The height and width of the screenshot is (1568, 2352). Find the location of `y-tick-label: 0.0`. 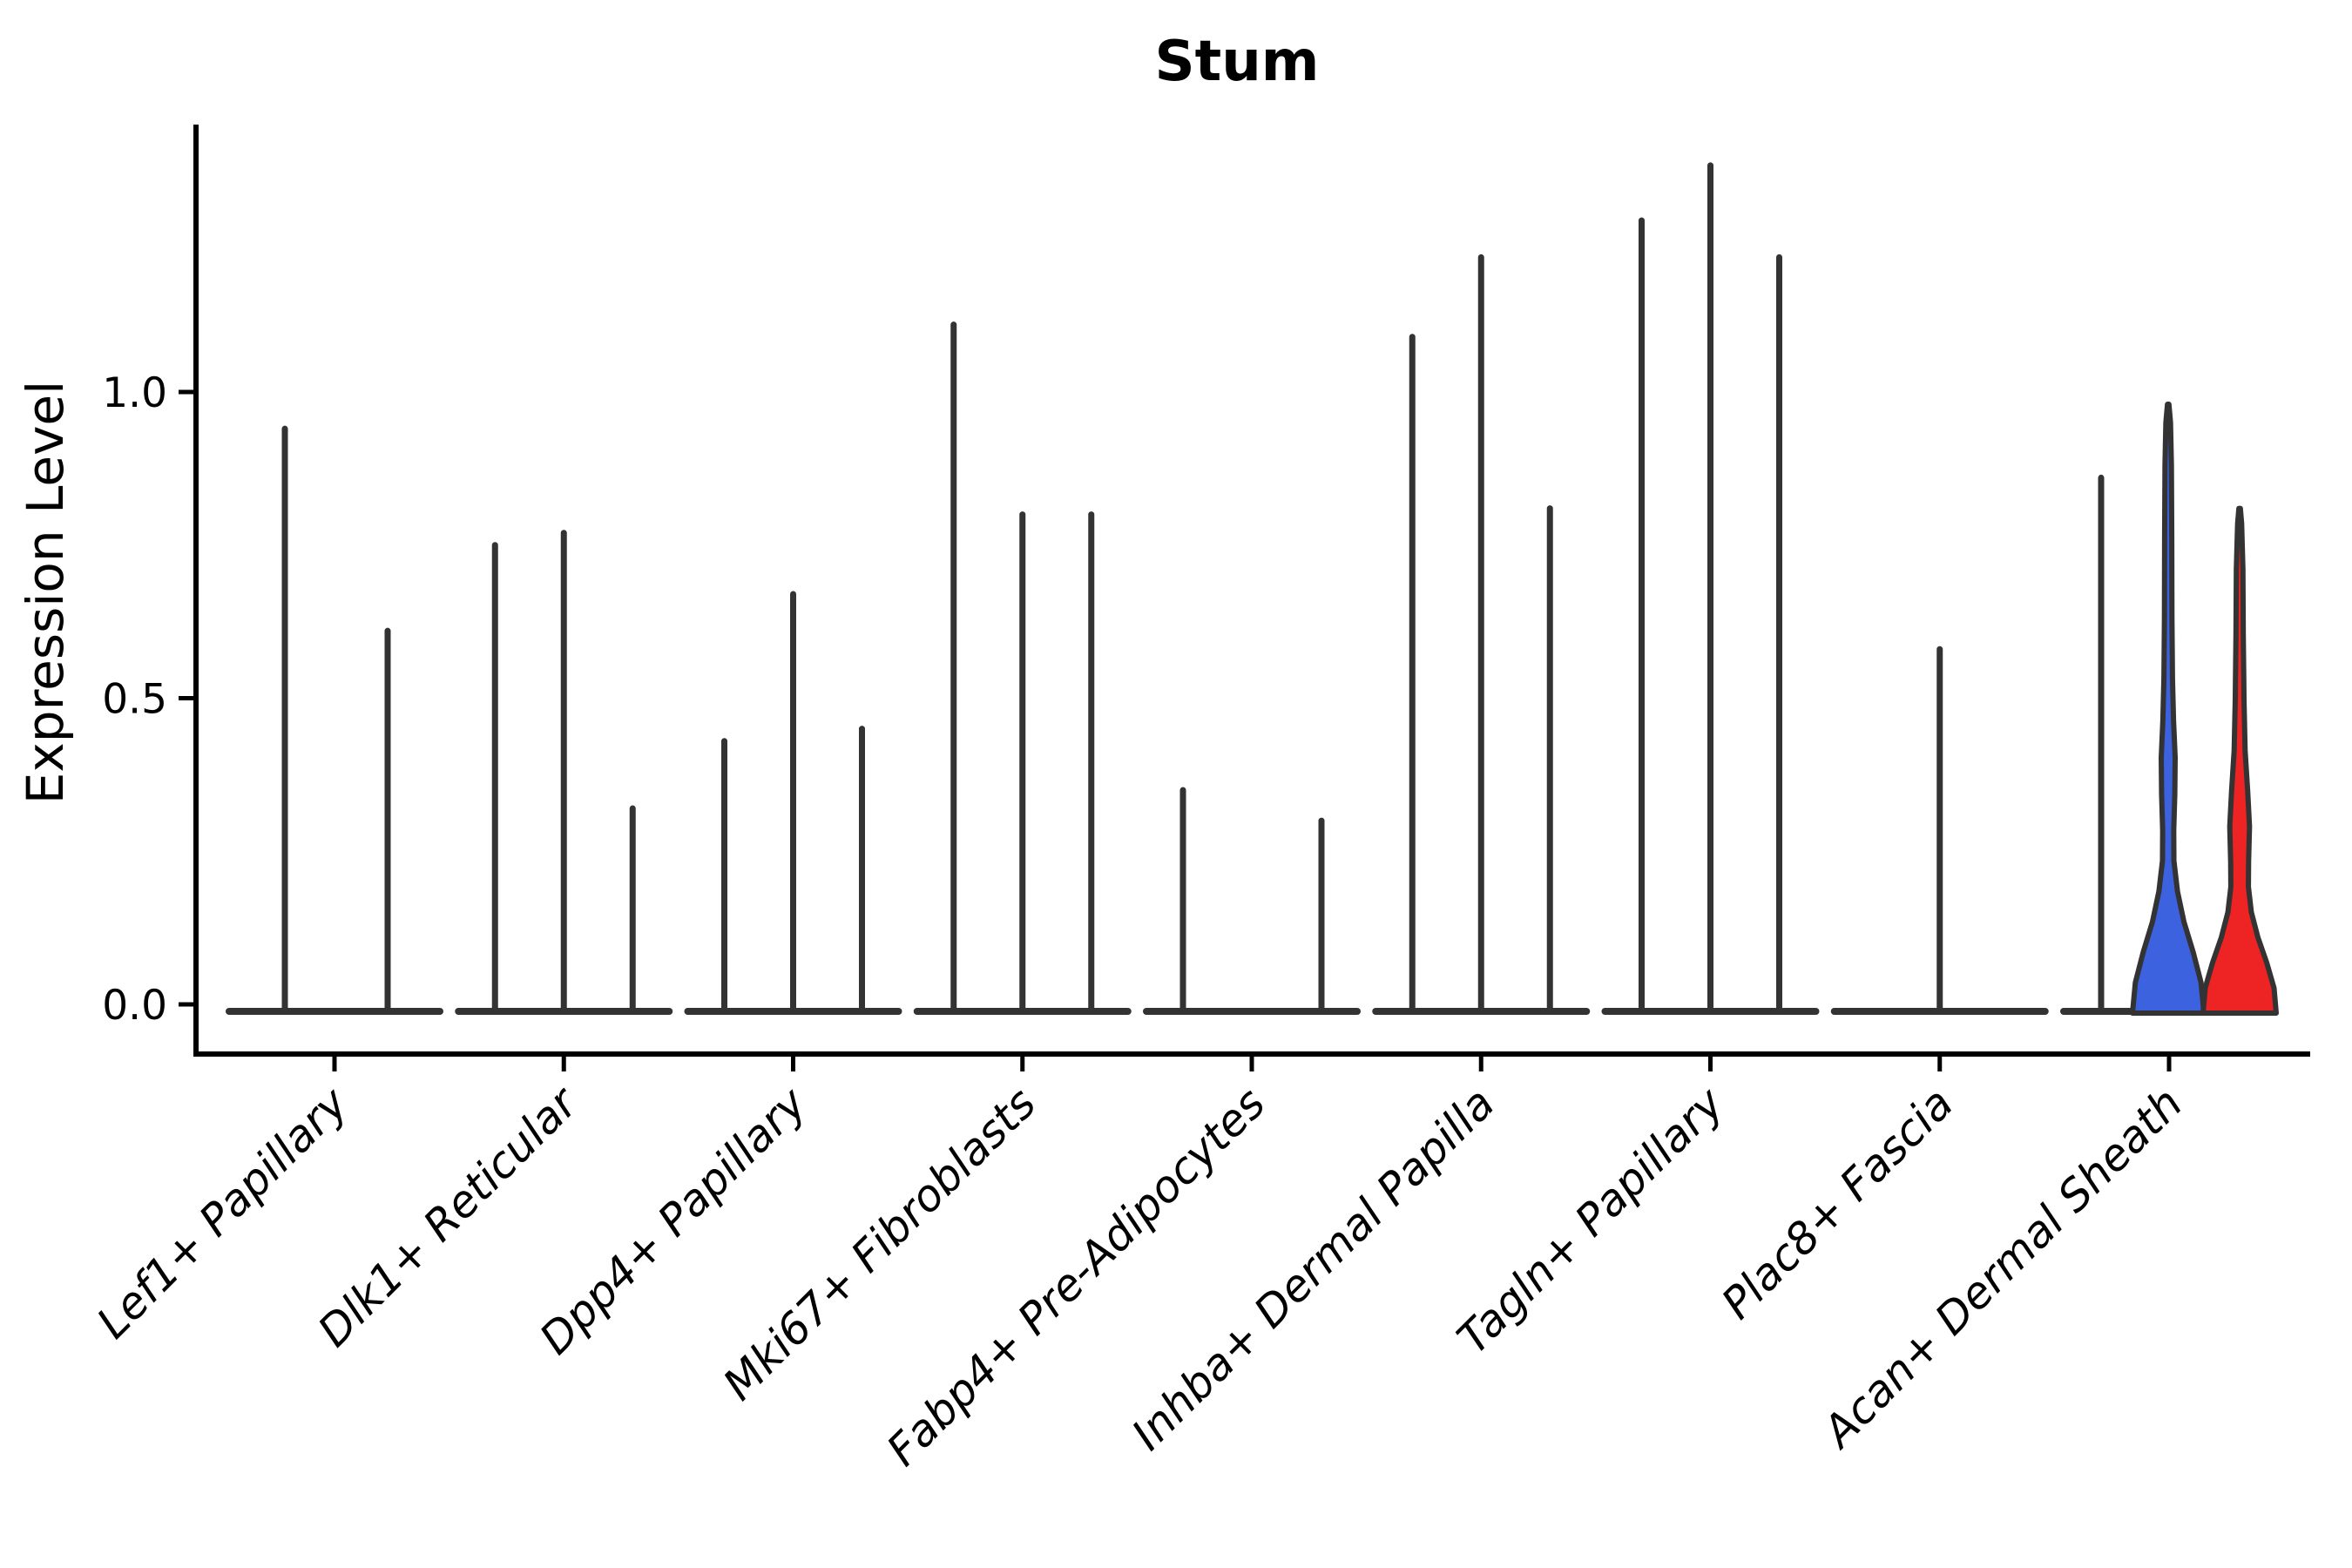

y-tick-label: 0.0 is located at coordinates (134, 1006).